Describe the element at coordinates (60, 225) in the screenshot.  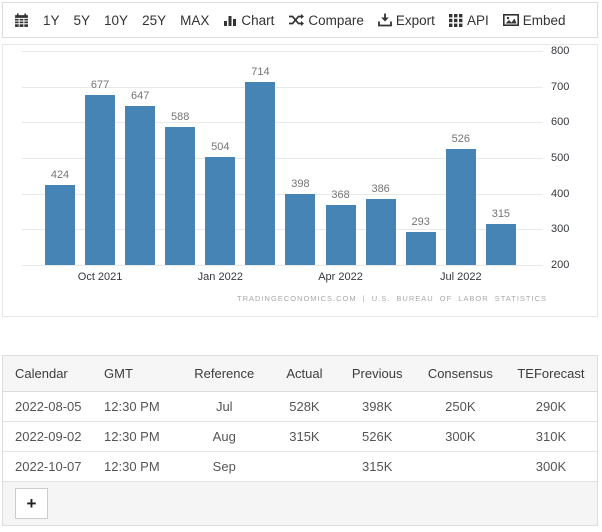
I see `bar-sep-2021` at that location.